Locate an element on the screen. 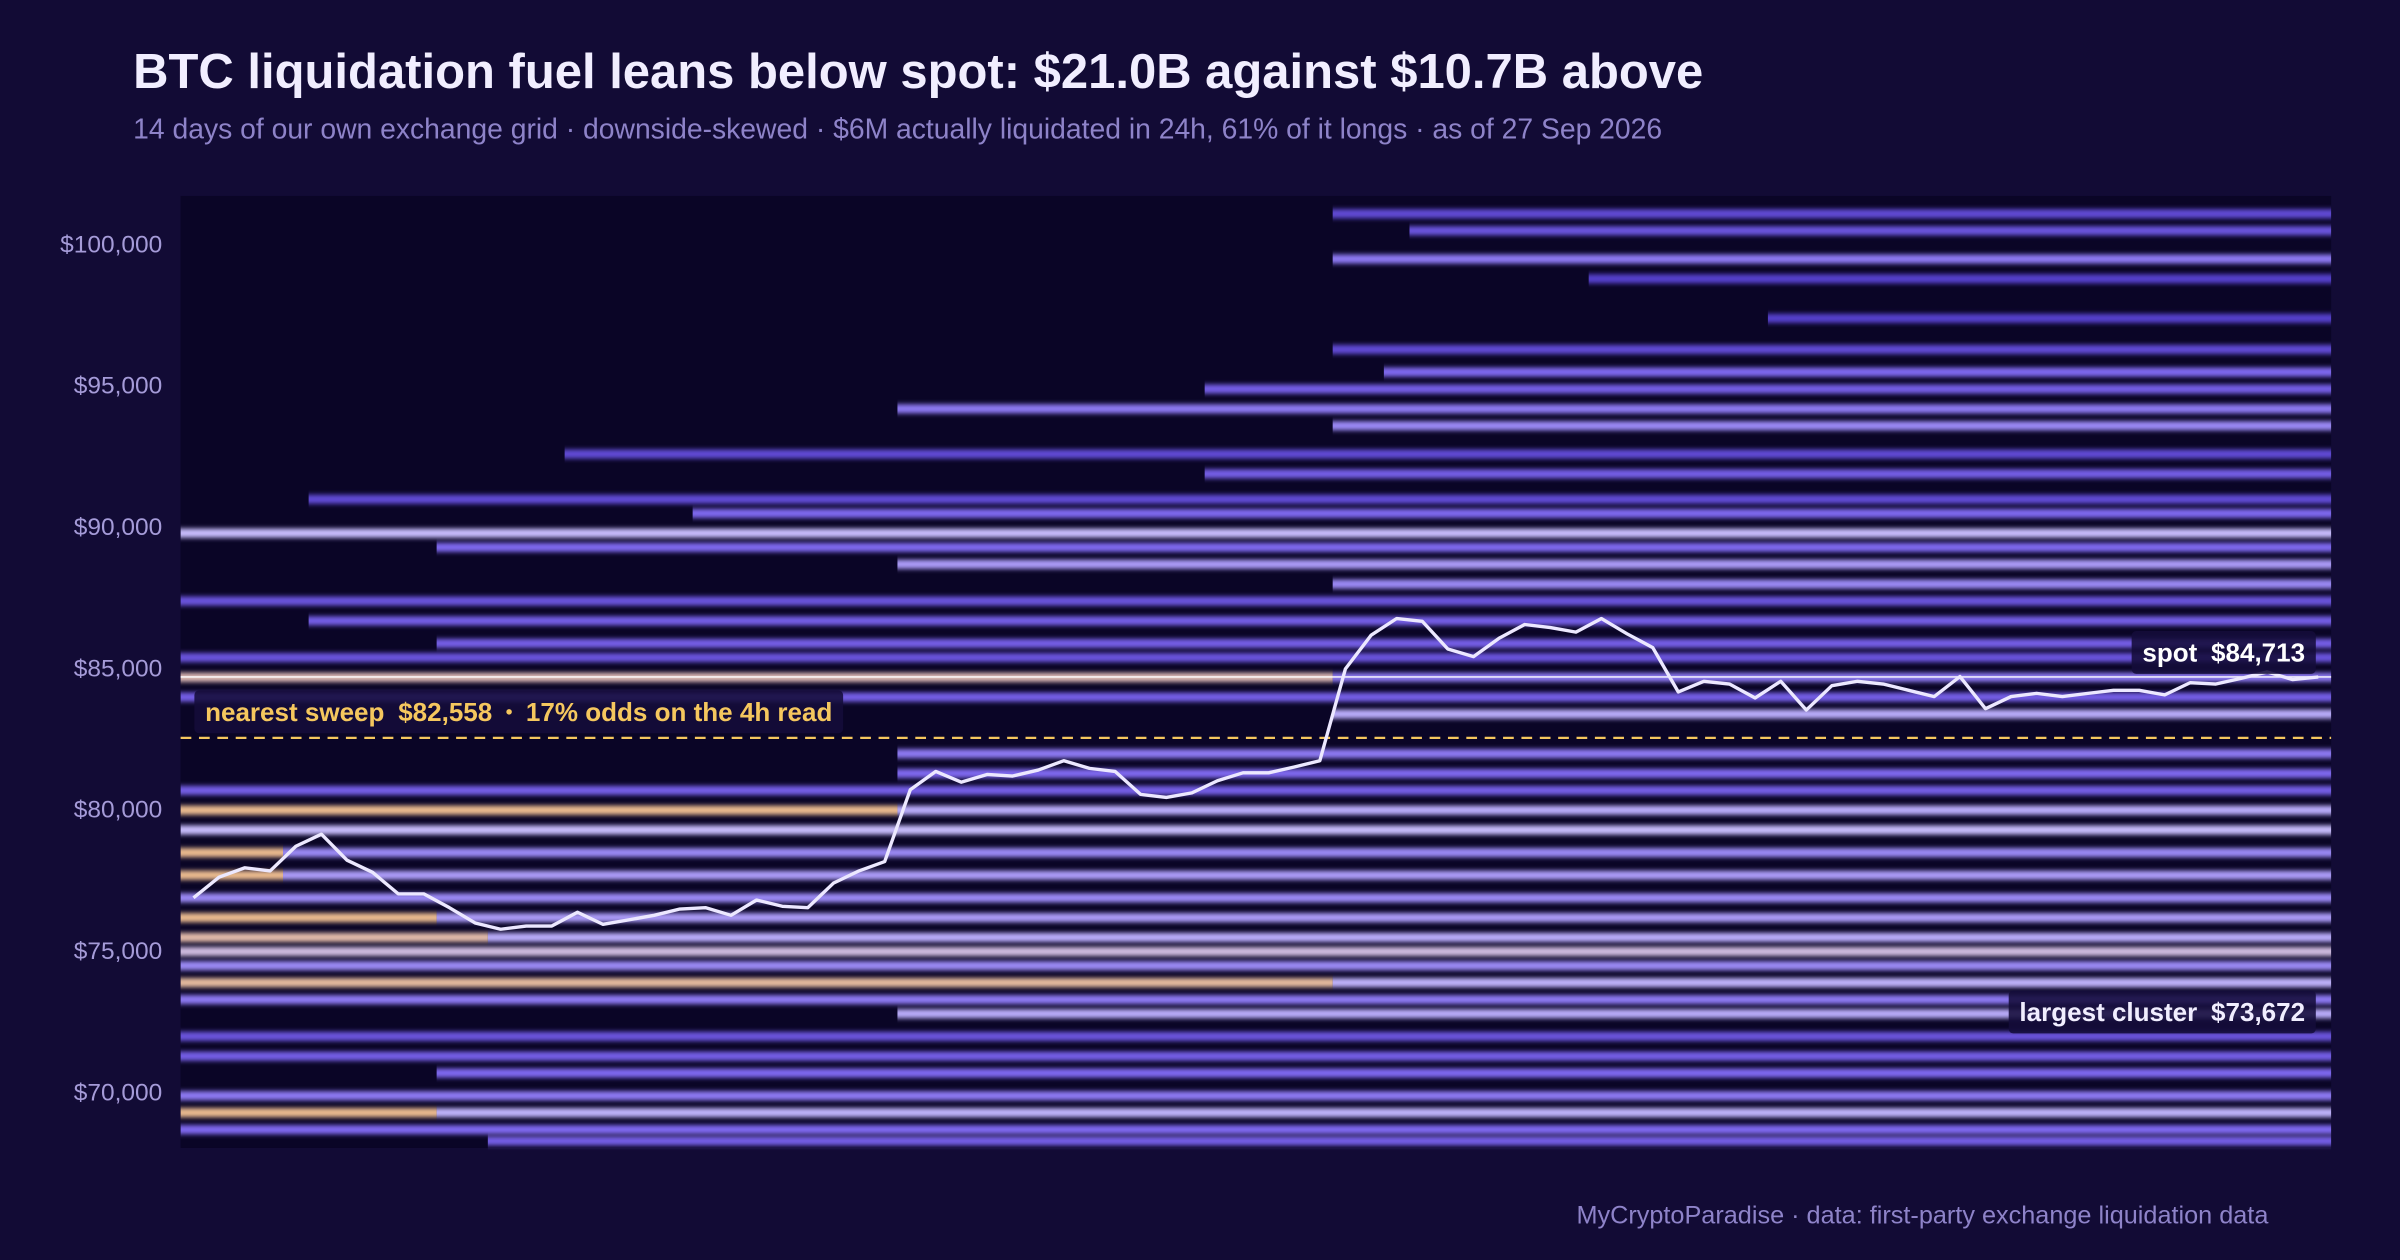  sweep-label-text: 17% odds on the 4h read is located at coordinates (679, 712).